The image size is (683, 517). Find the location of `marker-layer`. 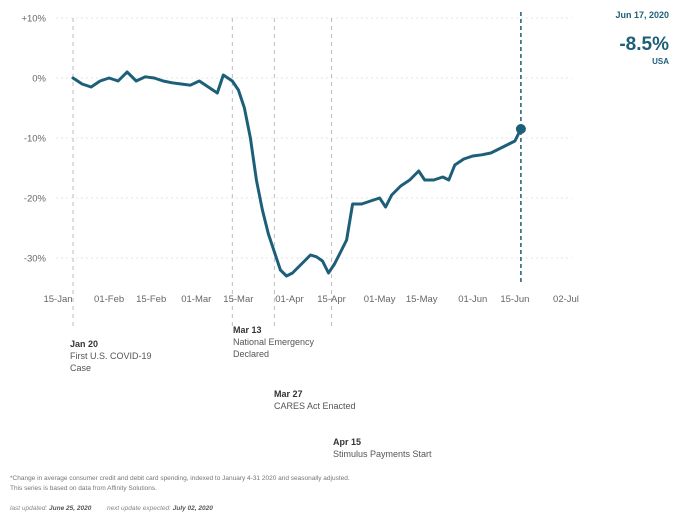

marker-layer is located at coordinates (520, 148).